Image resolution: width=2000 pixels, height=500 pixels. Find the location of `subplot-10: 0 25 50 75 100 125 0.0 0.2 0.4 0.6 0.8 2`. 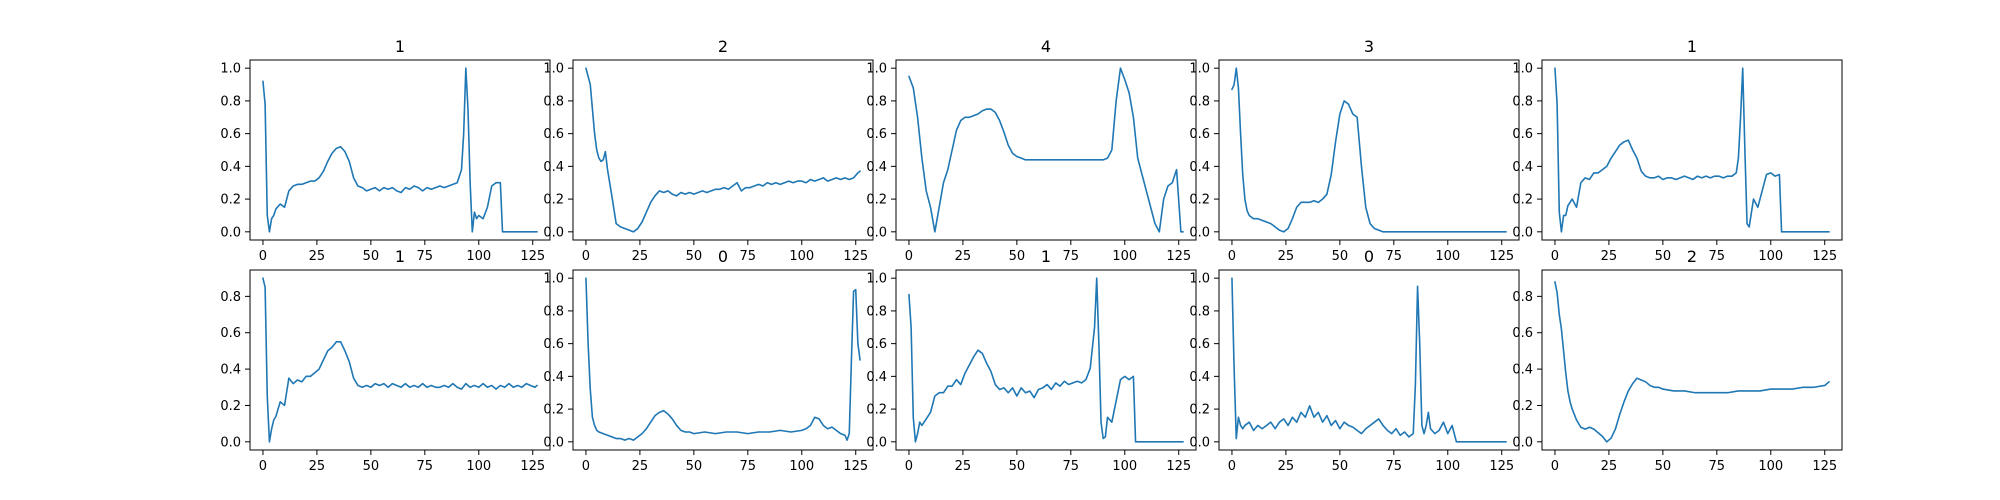

subplot-10: 0 25 50 75 100 125 0.0 0.2 0.4 0.6 0.8 2 is located at coordinates (1677, 360).